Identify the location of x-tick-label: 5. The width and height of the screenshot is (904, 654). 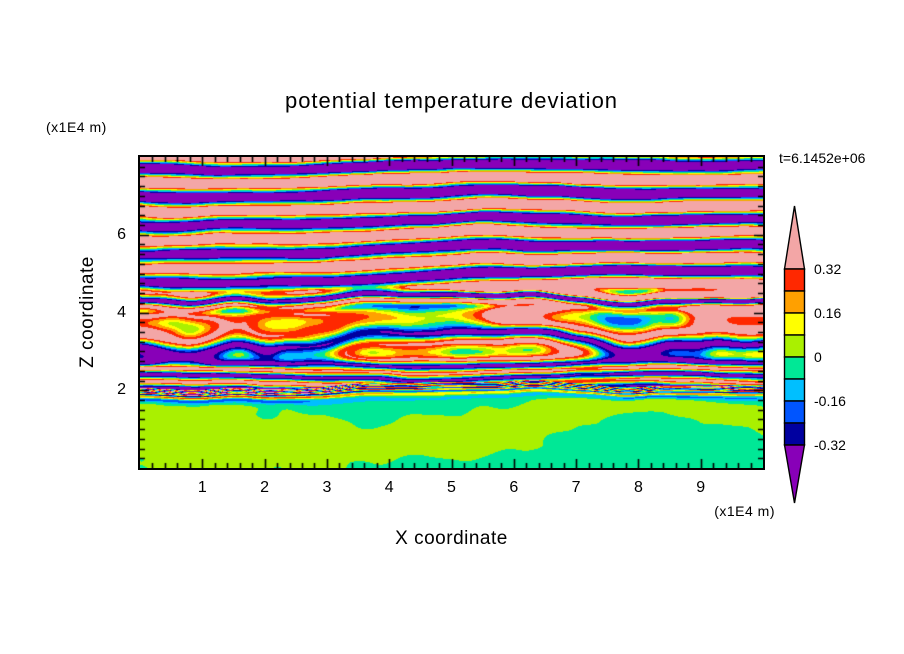
(451, 487).